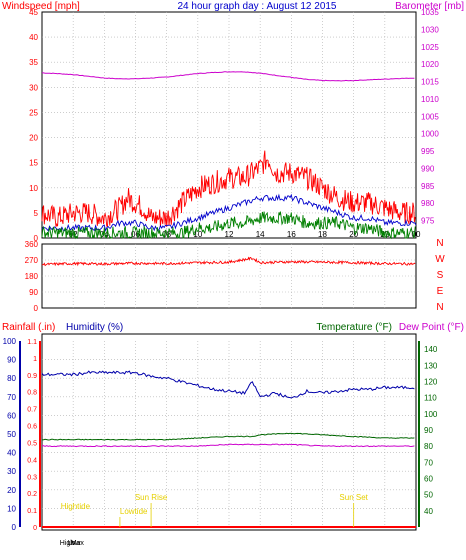  What do you see at coordinates (33, 12) in the screenshot?
I see `wind-tick-label: 45` at bounding box center [33, 12].